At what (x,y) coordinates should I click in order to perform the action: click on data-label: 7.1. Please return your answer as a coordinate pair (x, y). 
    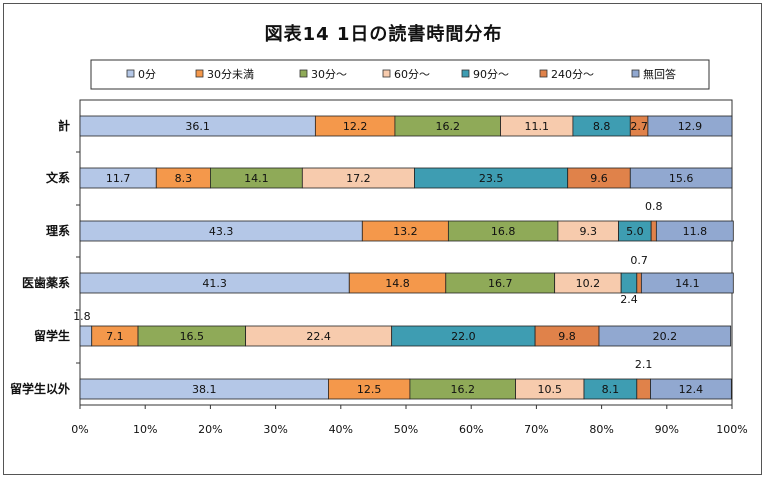
    Looking at the image, I should click on (115, 336).